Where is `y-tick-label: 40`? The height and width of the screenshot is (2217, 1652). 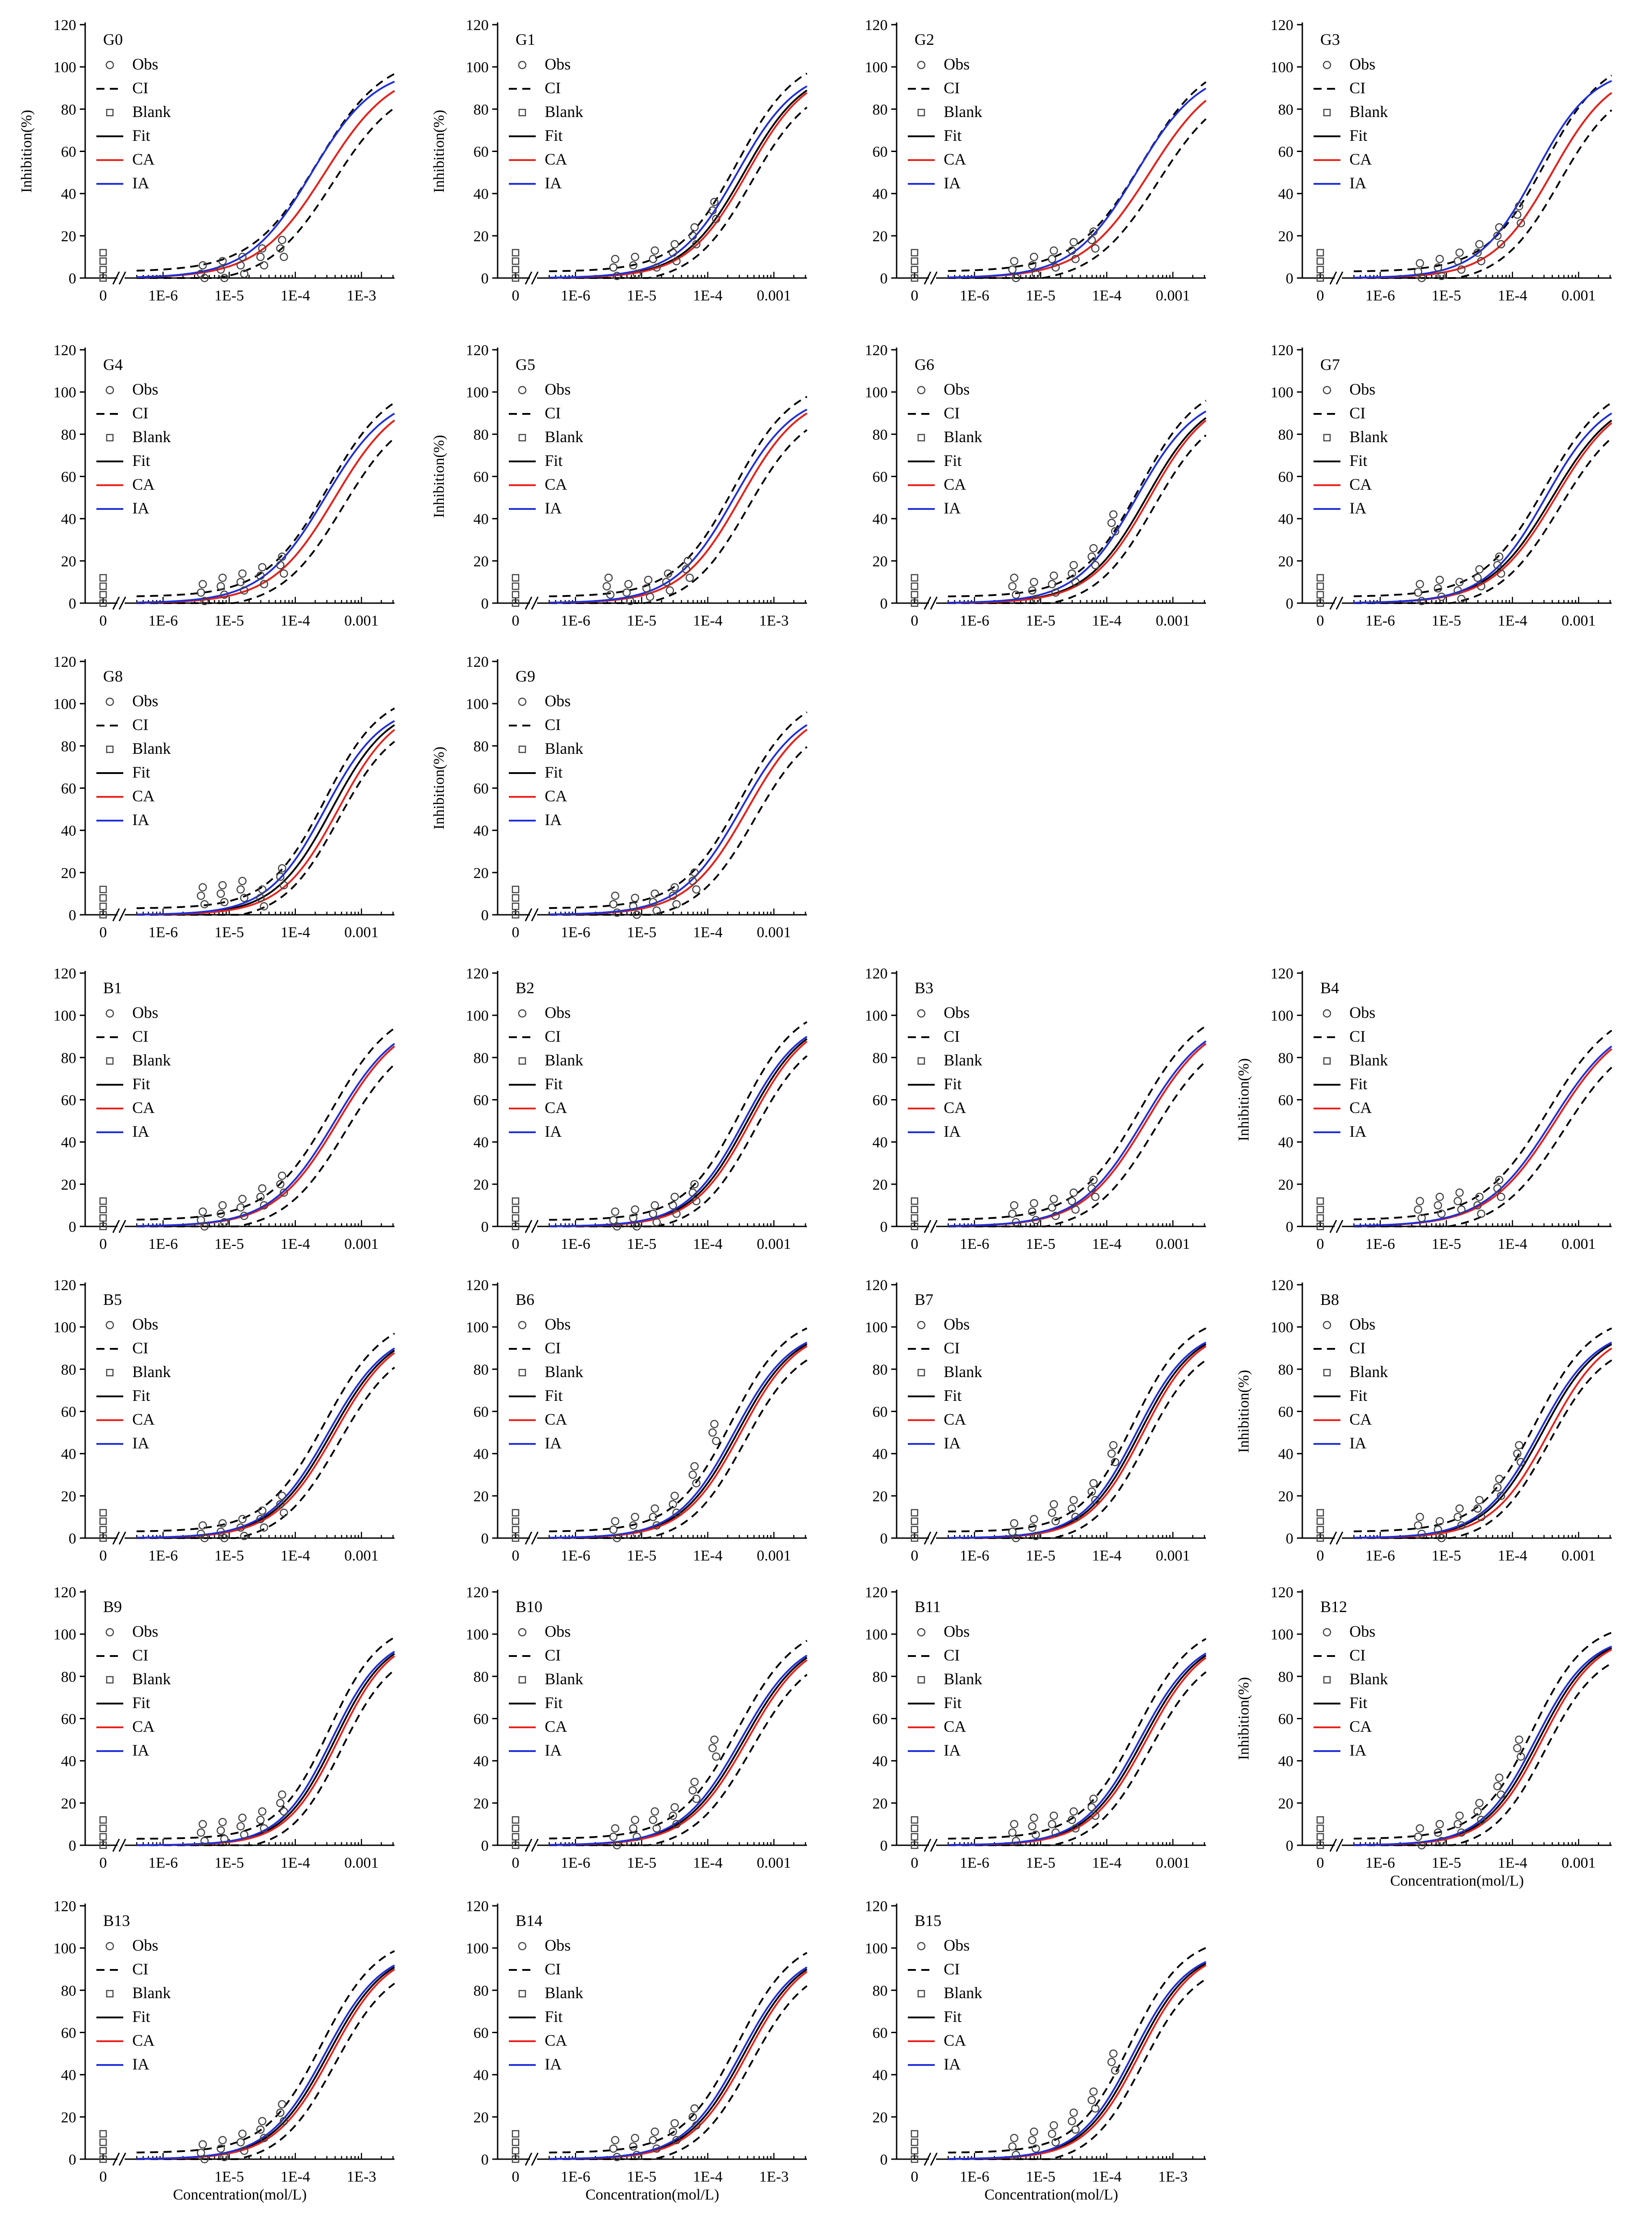 y-tick-label: 40 is located at coordinates (68, 1143).